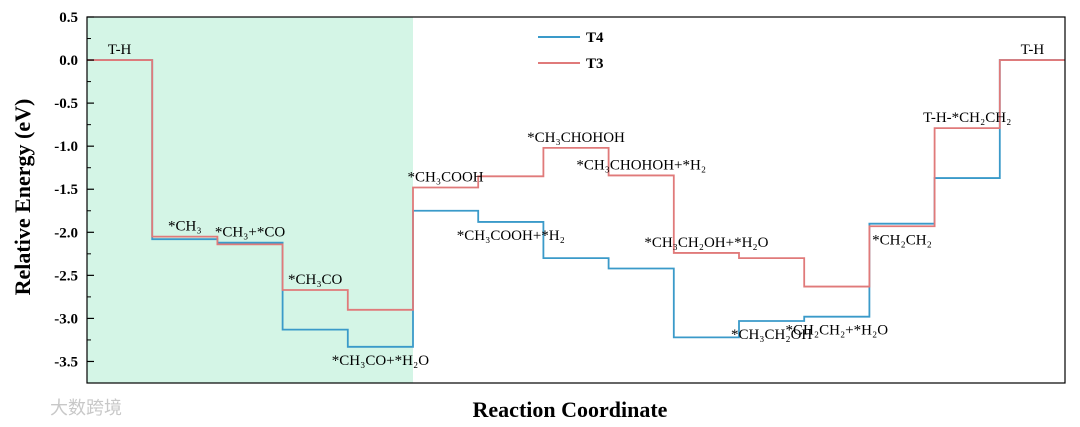 The image size is (1080, 427). I want to click on step-label: *CH₃COOH, so click(446, 178).